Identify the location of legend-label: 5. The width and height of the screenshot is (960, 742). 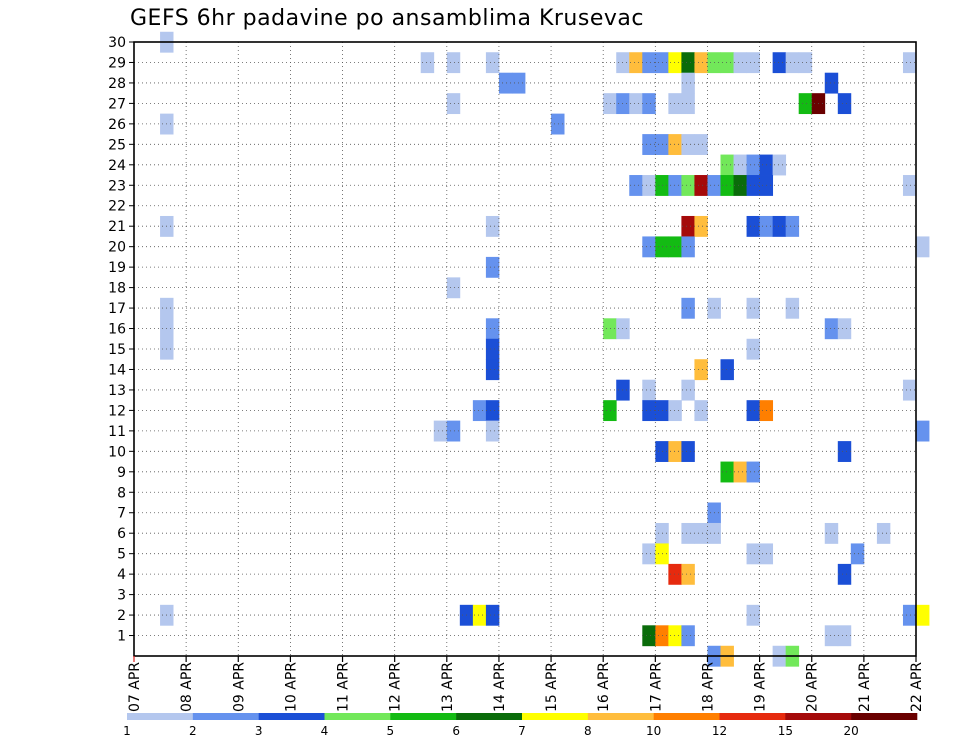
(391, 731).